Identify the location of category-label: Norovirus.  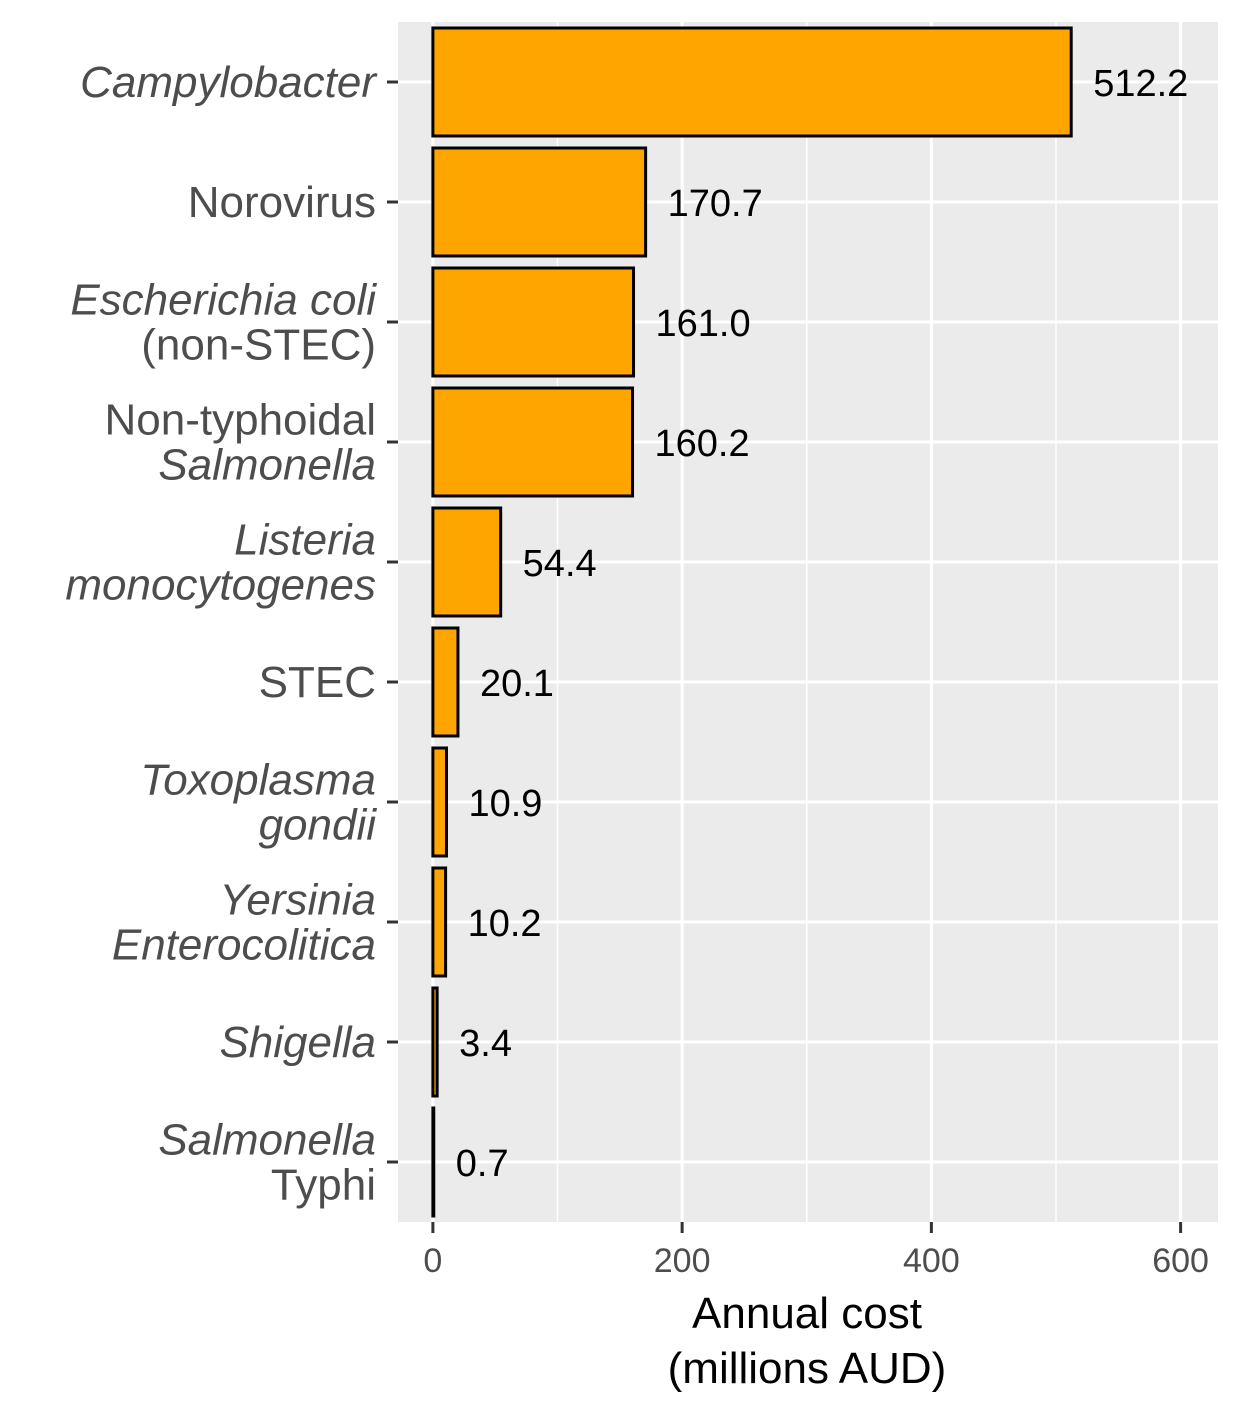
(282, 202).